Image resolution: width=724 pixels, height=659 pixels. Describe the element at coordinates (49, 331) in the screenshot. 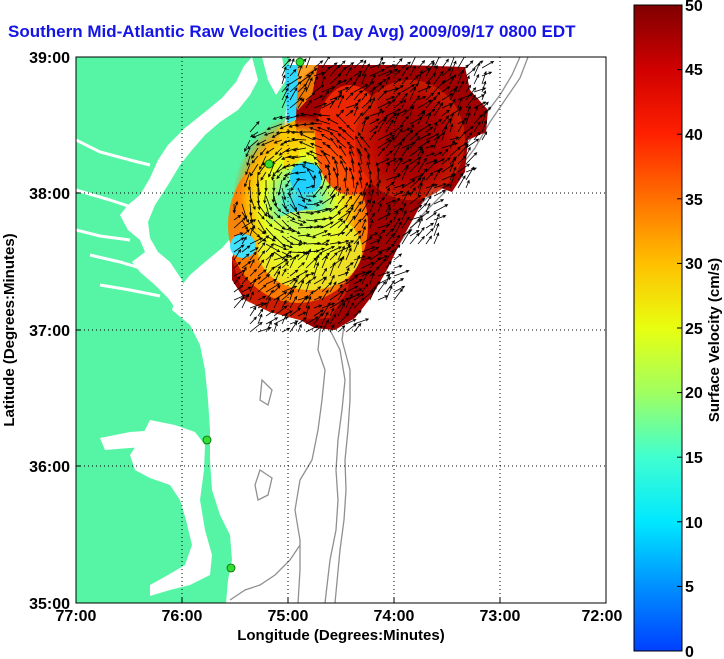

I see `y-tick-labels: 39:00 38:00 37:00 36:00 35:00` at that location.